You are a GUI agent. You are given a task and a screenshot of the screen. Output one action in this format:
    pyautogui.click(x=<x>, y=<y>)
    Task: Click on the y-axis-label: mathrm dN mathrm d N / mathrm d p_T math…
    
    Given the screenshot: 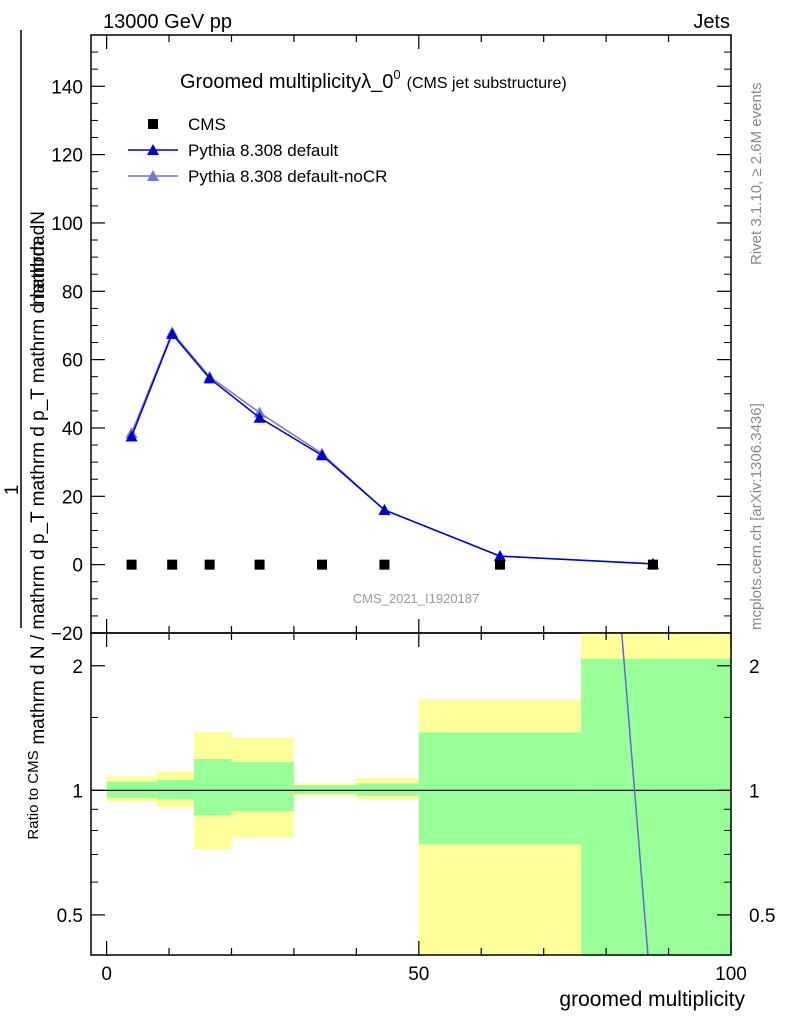 What is the action you would take?
    pyautogui.click(x=25, y=387)
    